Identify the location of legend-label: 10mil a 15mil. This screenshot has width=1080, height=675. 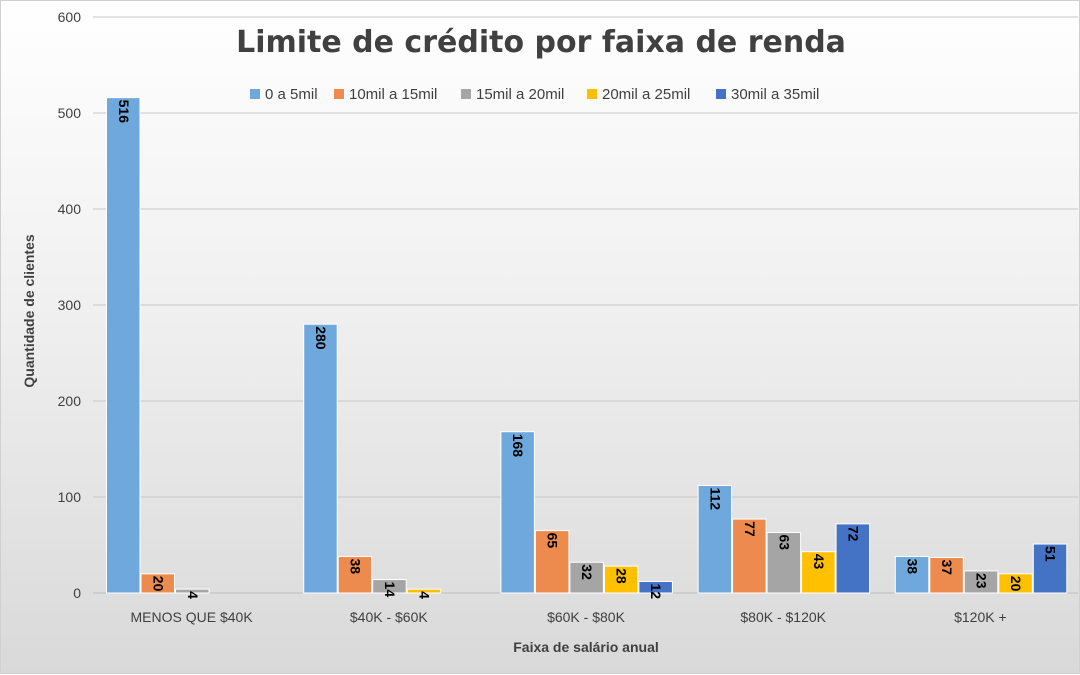
(393, 94).